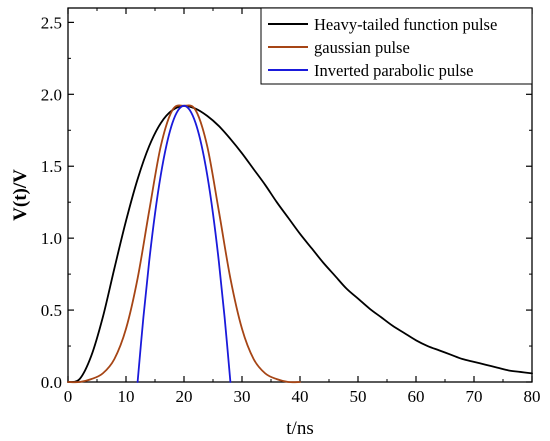 Image resolution: width=550 pixels, height=441 pixels. What do you see at coordinates (126, 396) in the screenshot?
I see `x-tick-label: 10` at bounding box center [126, 396].